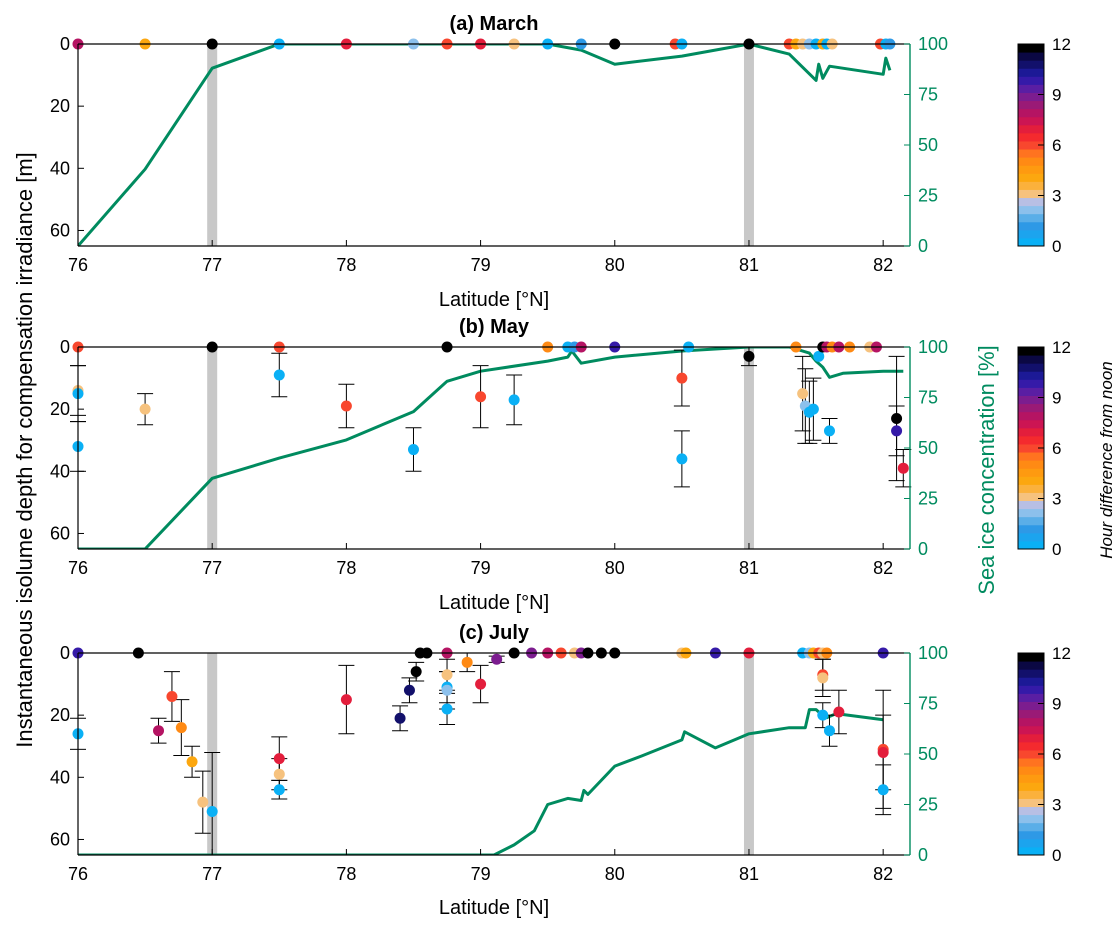 Image resolution: width=1120 pixels, height=926 pixels. What do you see at coordinates (60, 106) in the screenshot?
I see `y-tick-label: 20` at bounding box center [60, 106].